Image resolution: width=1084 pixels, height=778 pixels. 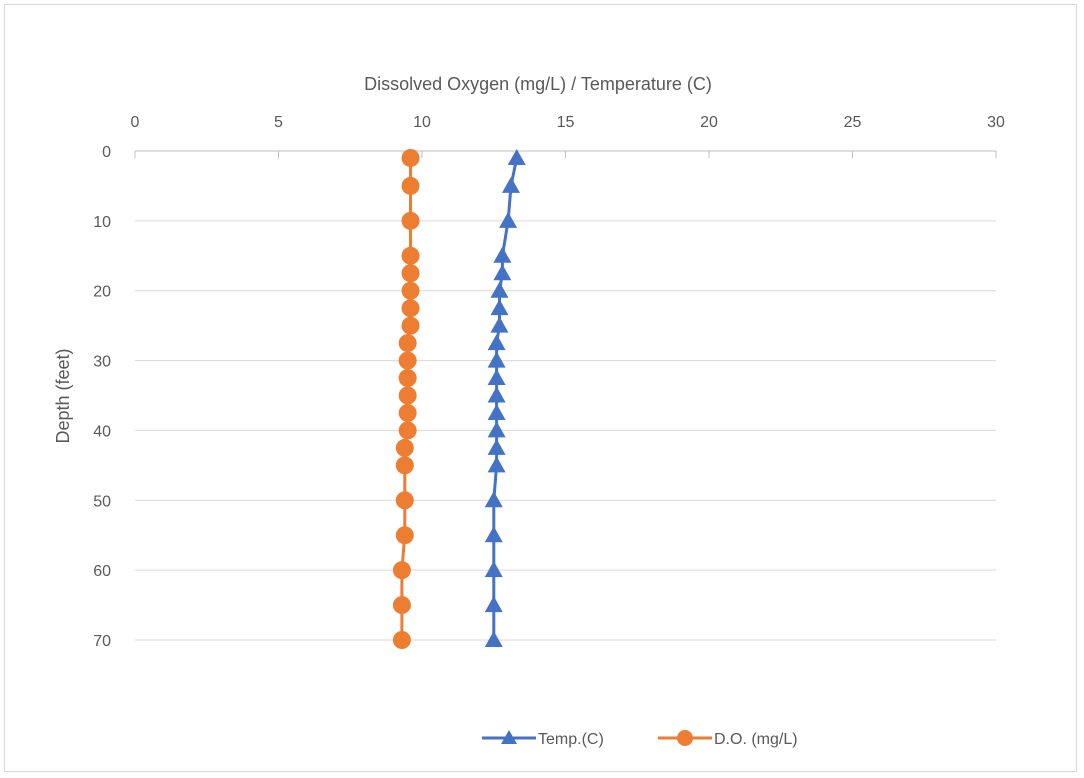 I want to click on y-tick-label: 60, so click(x=102, y=571).